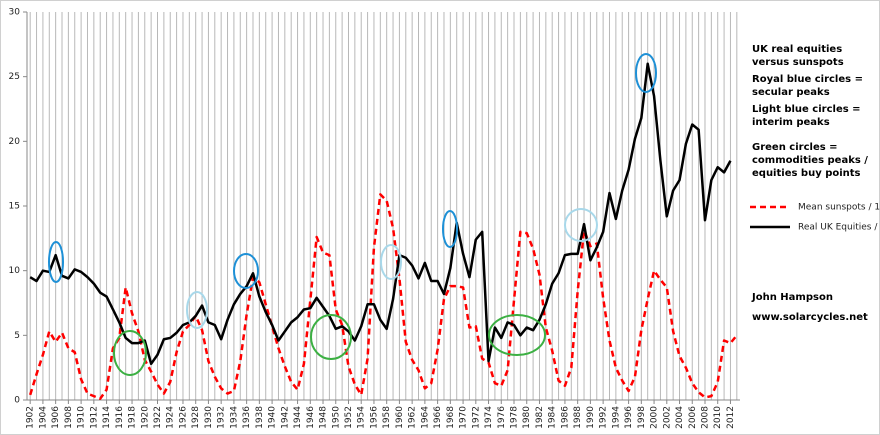  Describe the element at coordinates (810, 317) in the screenshot. I see `annotation: www.solarcycles.net` at that location.